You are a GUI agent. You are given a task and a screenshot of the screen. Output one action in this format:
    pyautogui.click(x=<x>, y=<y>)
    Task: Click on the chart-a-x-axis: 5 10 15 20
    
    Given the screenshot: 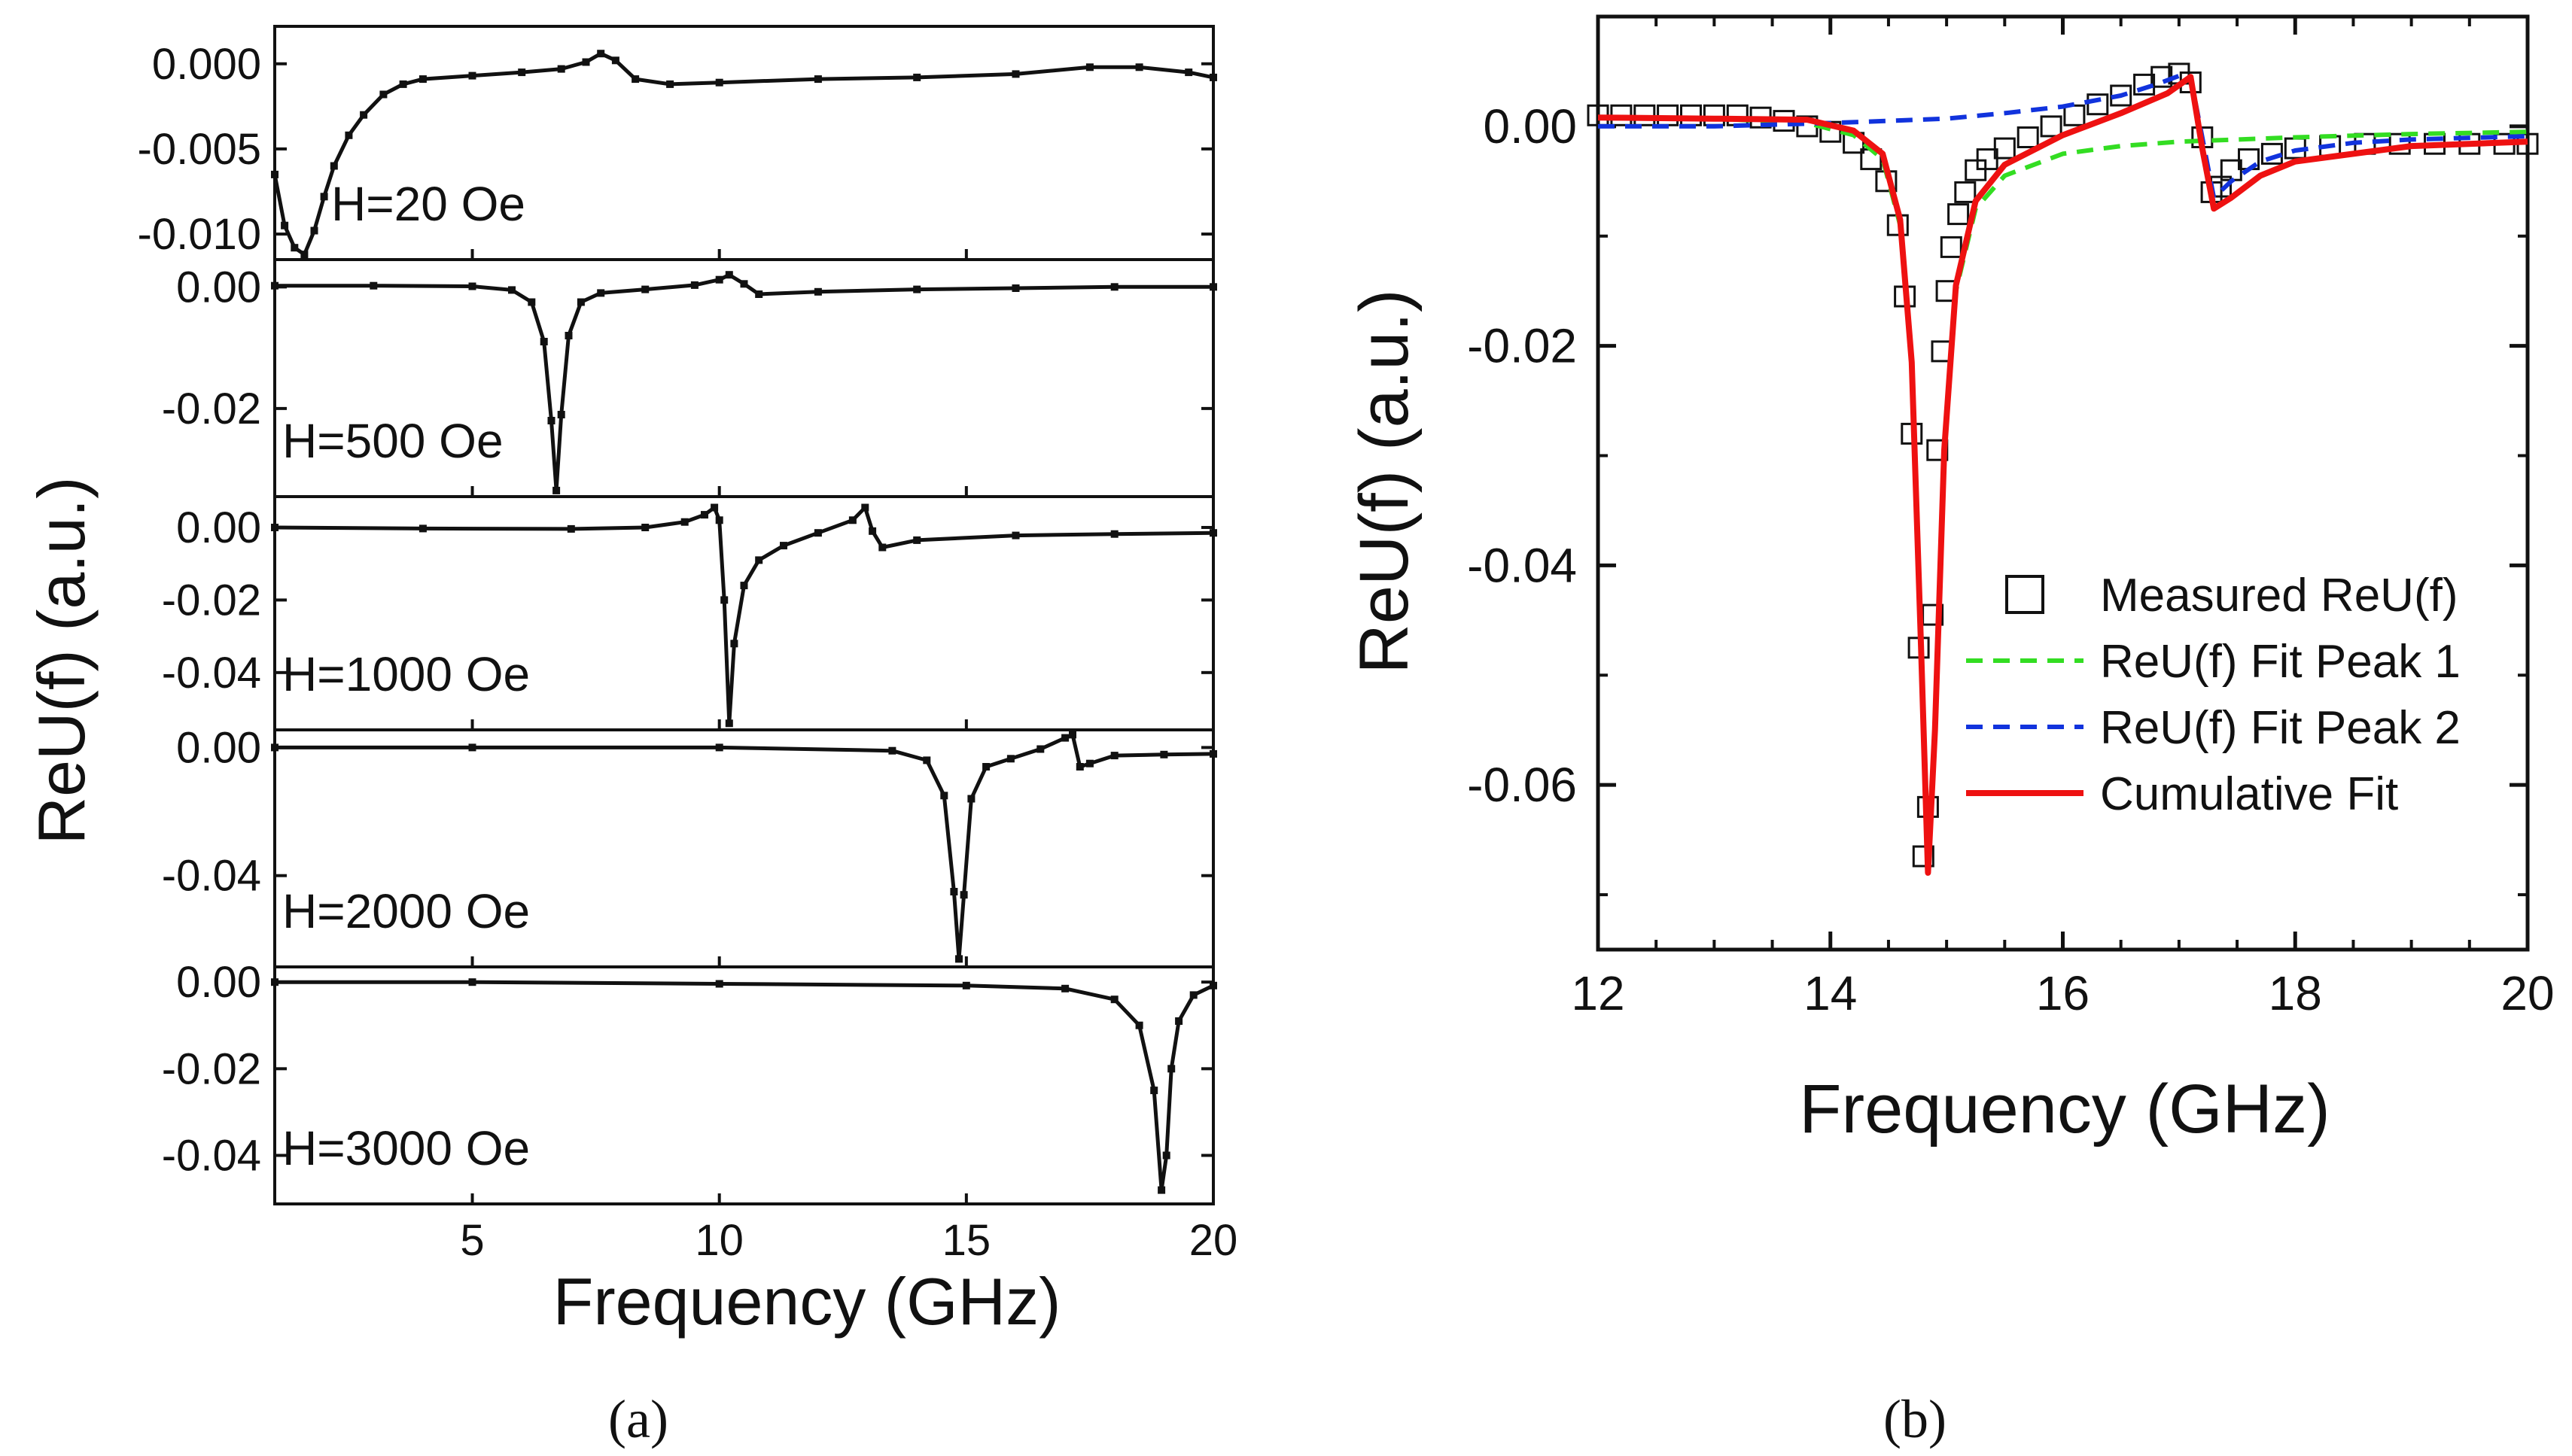 What is the action you would take?
    pyautogui.click(x=848, y=1240)
    